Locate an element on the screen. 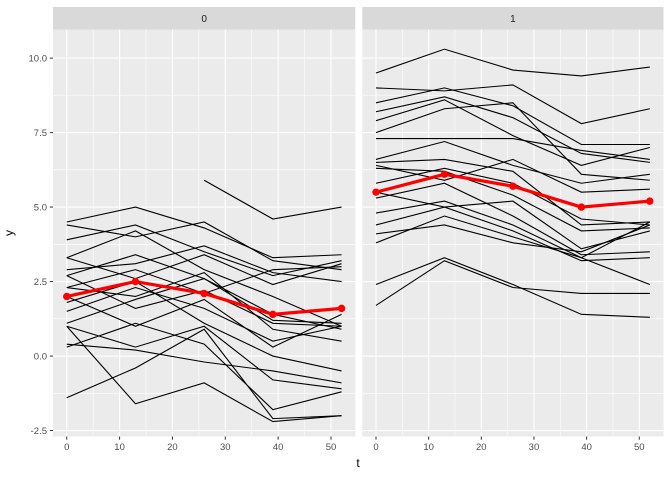 Image resolution: width=672 pixels, height=480 pixels. y-tick-label: 10.0 is located at coordinates (38, 58).